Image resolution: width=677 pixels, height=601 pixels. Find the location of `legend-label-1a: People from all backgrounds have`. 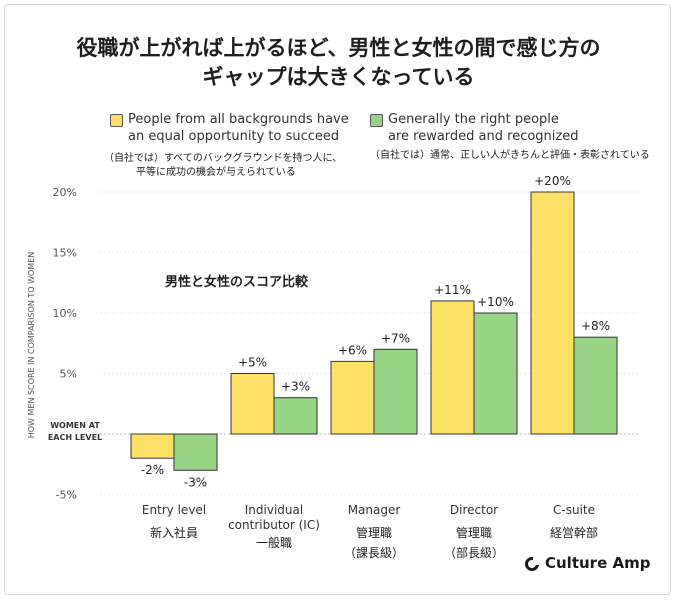

legend-label-1a: People from all backgrounds have is located at coordinates (238, 119).